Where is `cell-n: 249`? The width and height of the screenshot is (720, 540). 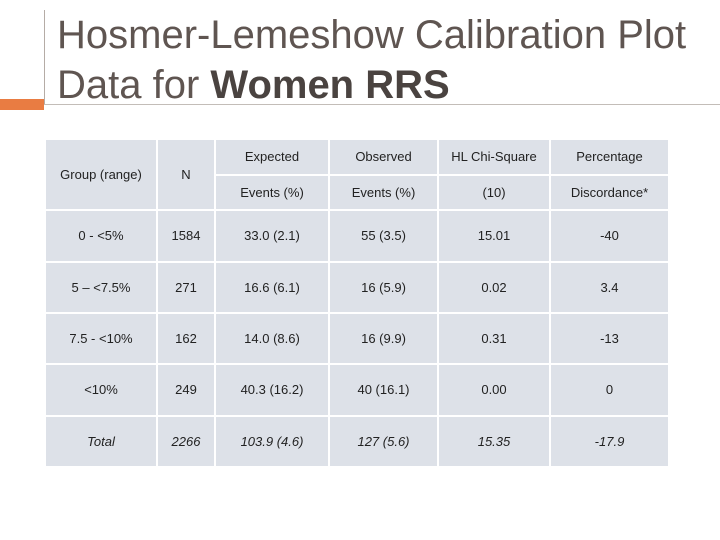 cell-n: 249 is located at coordinates (186, 390).